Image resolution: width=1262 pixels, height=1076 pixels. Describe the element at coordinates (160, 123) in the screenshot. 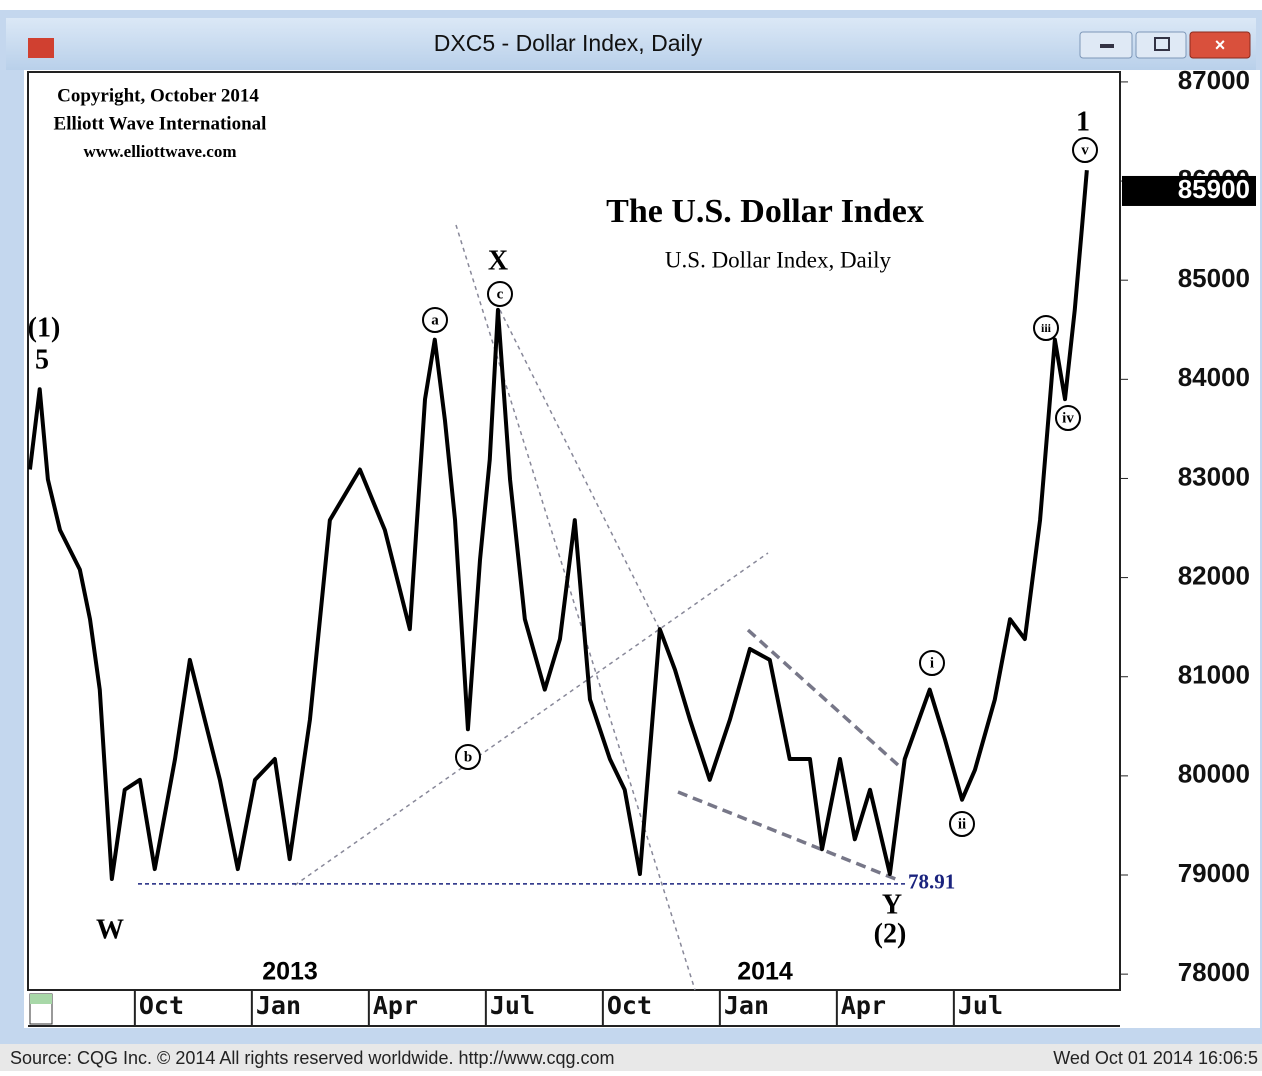

I see `copyright: Elliott Wave International` at that location.